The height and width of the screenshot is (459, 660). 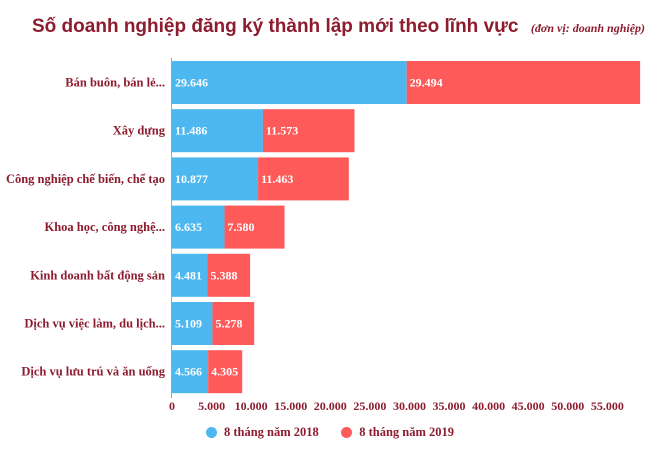 I want to click on legend-item-2018: 8 tháng năm 2018, so click(x=262, y=432).